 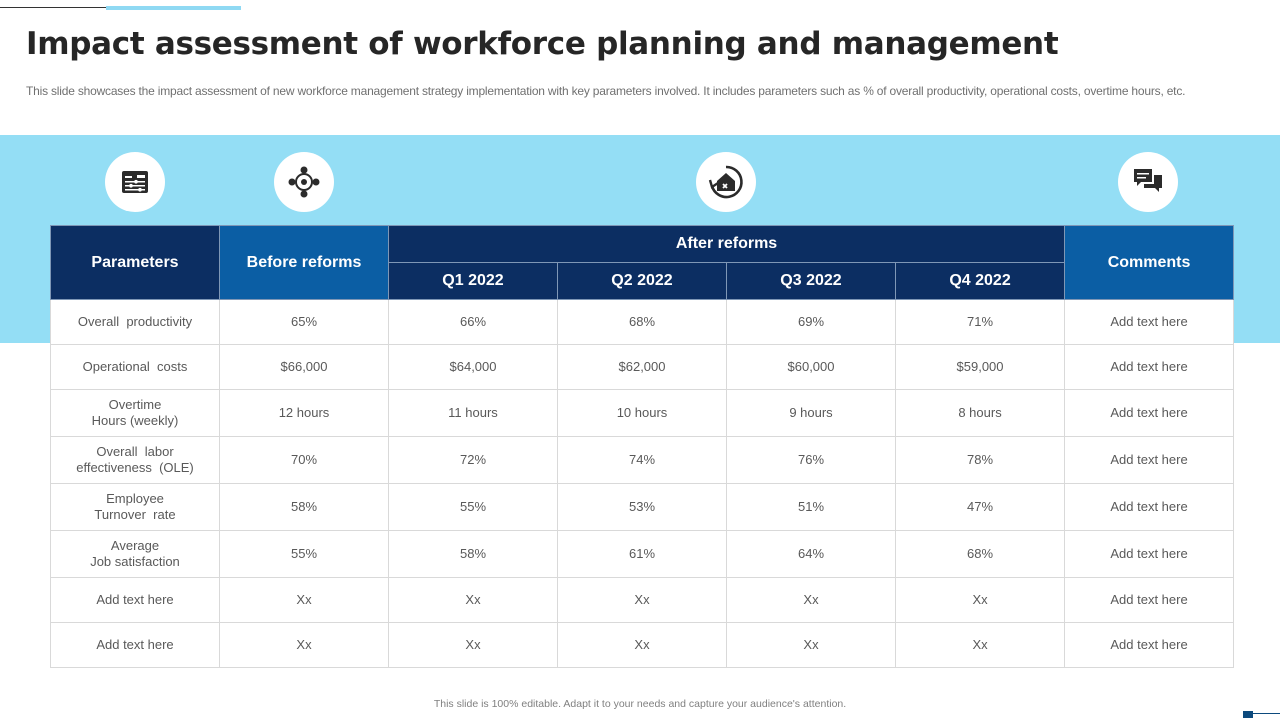 What do you see at coordinates (811, 507) in the screenshot?
I see `q3-cell: 51%` at bounding box center [811, 507].